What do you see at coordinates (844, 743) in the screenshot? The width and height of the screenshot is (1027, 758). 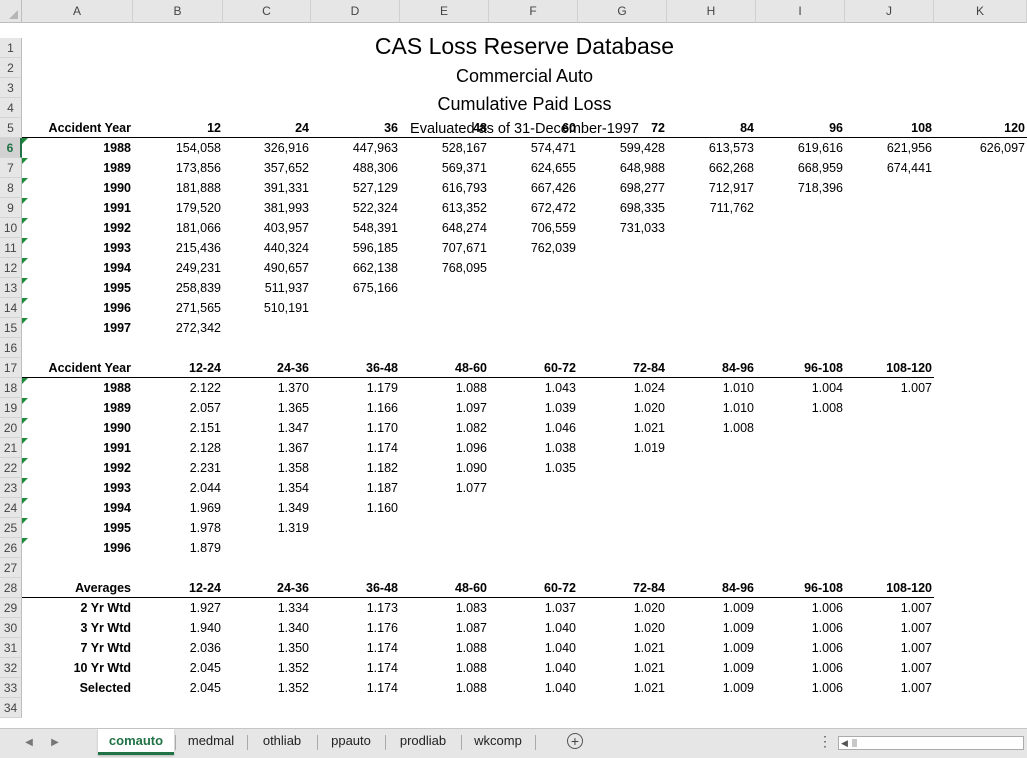 I see `scroll-left-arrow-icon: ◀` at bounding box center [844, 743].